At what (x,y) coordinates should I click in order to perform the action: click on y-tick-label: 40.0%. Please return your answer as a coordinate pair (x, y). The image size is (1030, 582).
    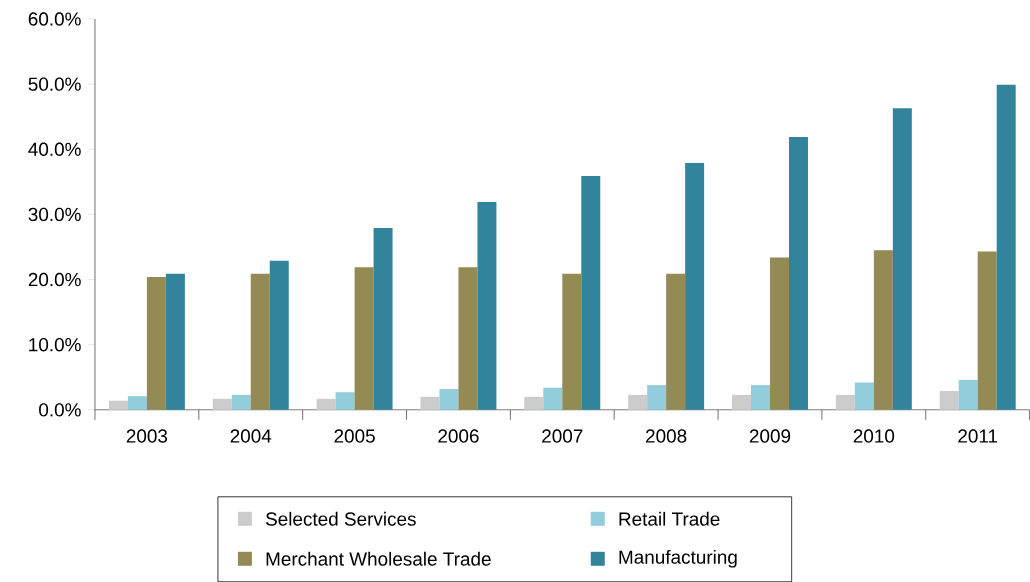
    Looking at the image, I should click on (54, 149).